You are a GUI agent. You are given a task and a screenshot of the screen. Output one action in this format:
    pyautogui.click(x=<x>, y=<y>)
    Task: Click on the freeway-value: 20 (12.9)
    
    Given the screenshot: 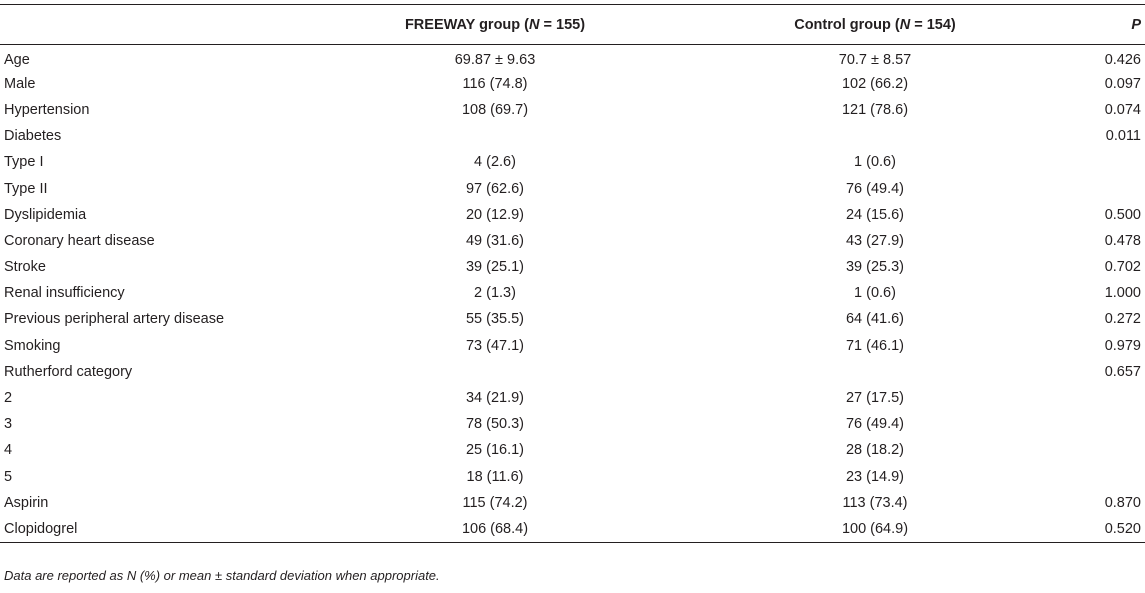 What is the action you would take?
    pyautogui.click(x=495, y=214)
    